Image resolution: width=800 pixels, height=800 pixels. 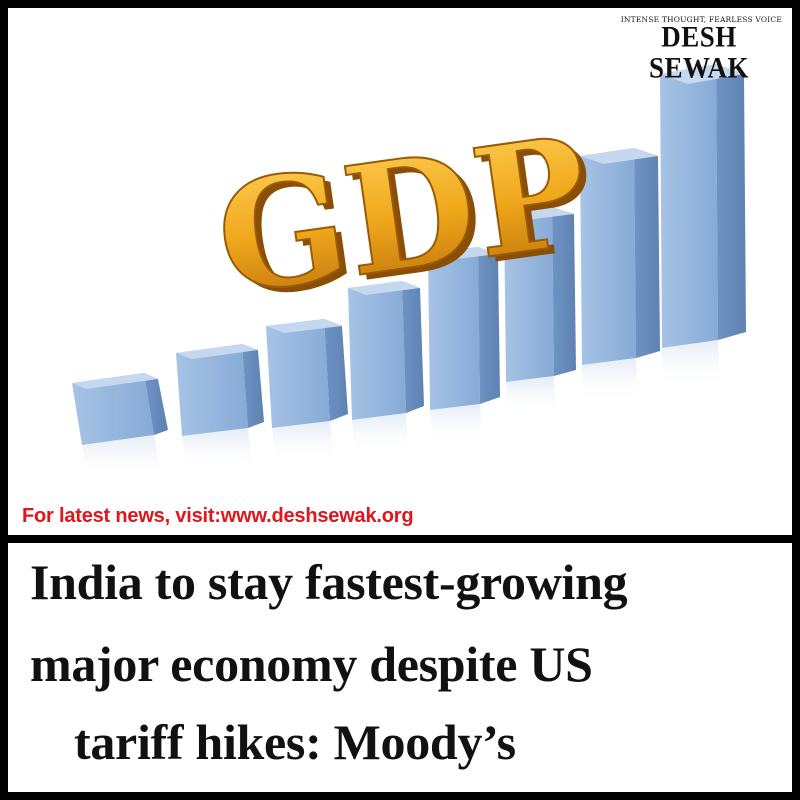 I want to click on gdp-letters: GDP GDP, so click(x=406, y=218).